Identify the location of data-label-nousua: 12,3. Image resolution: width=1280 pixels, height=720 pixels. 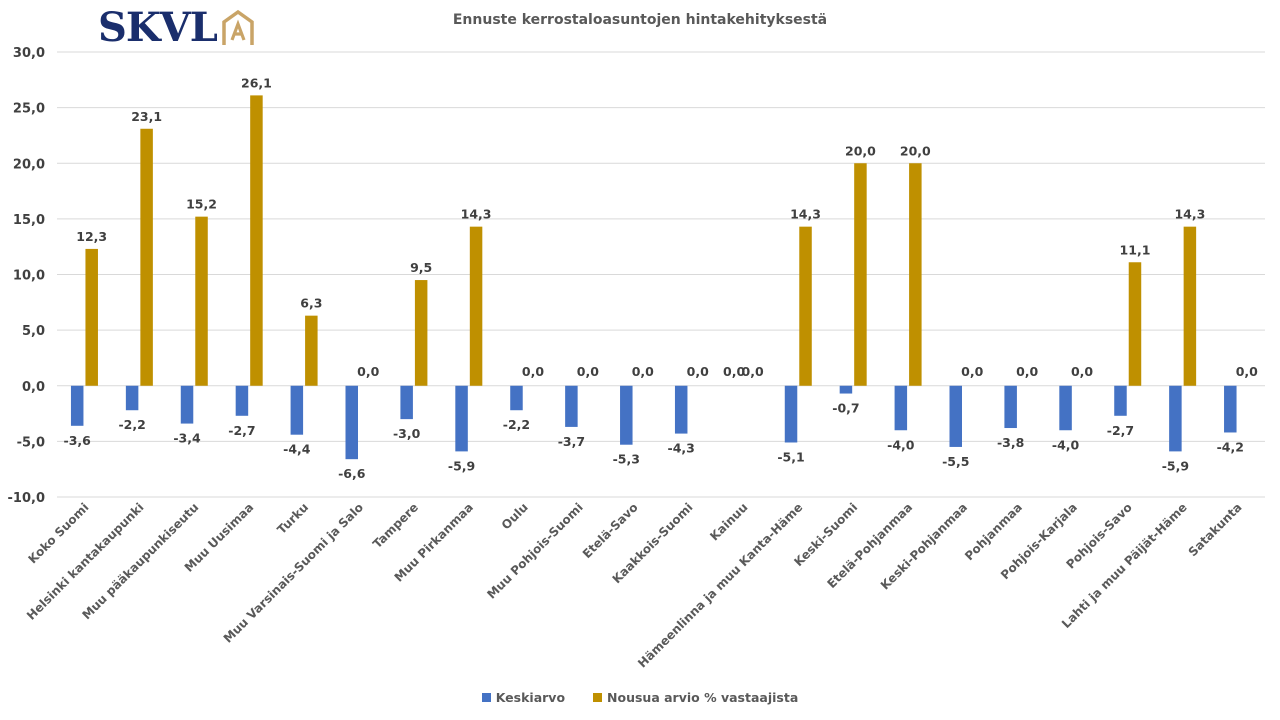
(91, 236).